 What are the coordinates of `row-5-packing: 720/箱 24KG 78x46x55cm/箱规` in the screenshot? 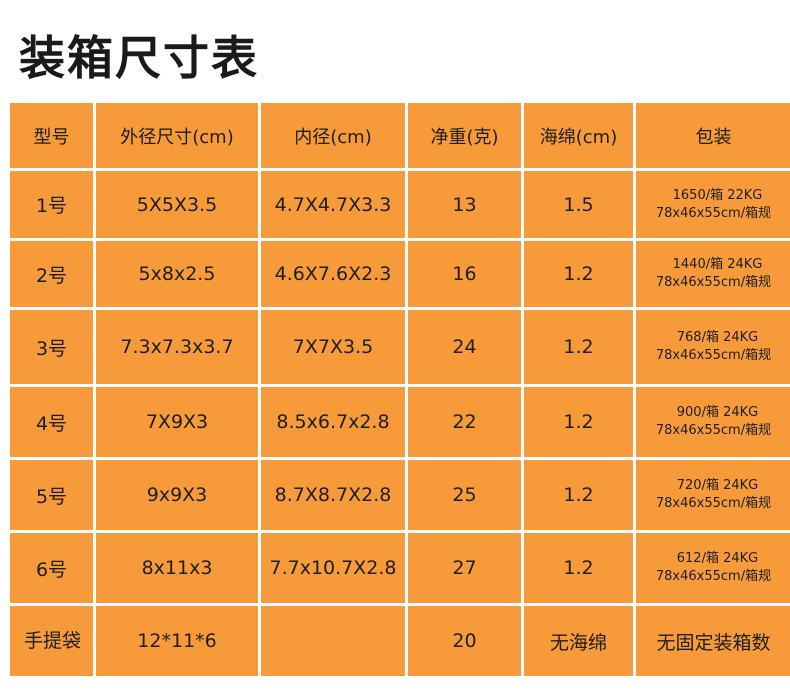 It's located at (713, 495).